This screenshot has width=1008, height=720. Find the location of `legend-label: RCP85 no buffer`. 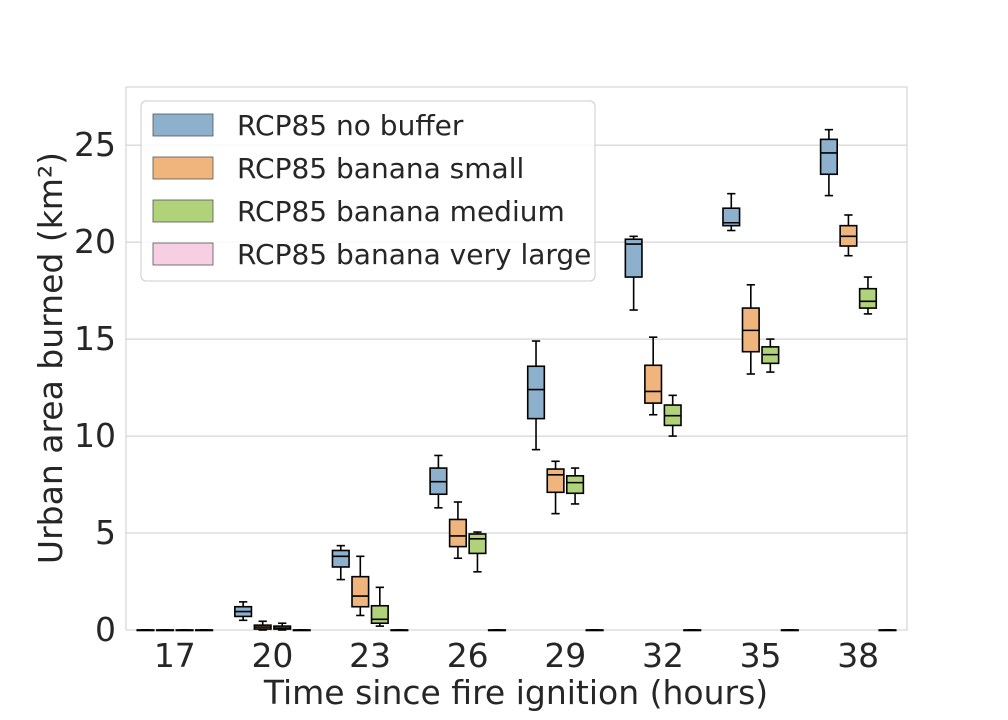

legend-label: RCP85 no buffer is located at coordinates (350, 125).